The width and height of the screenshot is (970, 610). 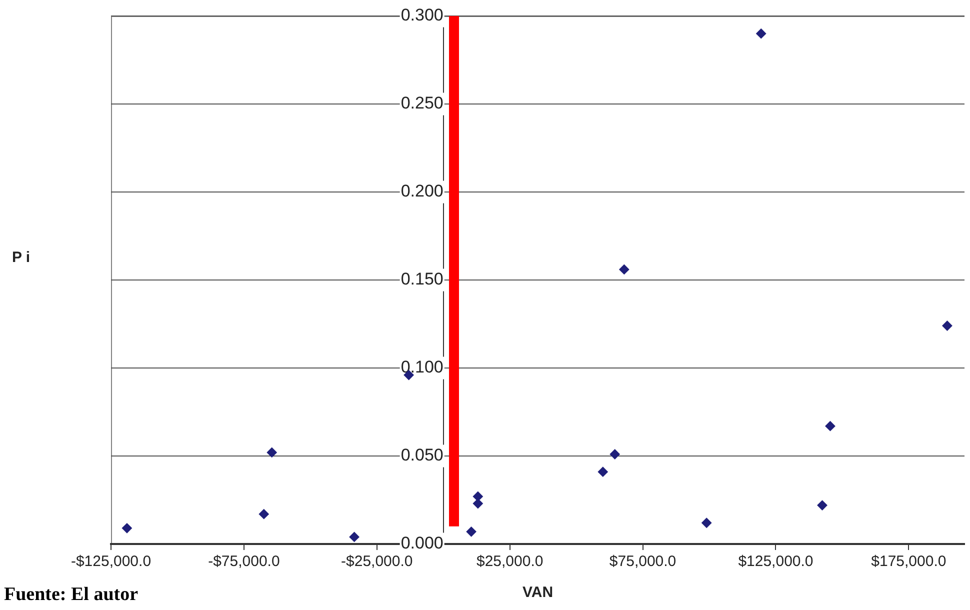 I want to click on y-tick-label: 0.300, so click(x=422, y=15).